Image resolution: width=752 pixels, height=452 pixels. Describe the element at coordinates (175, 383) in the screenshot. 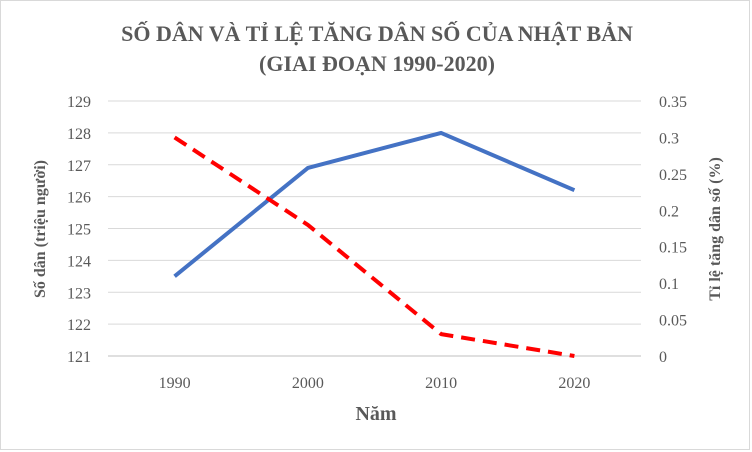

I see `x-tick-label: 1990` at that location.